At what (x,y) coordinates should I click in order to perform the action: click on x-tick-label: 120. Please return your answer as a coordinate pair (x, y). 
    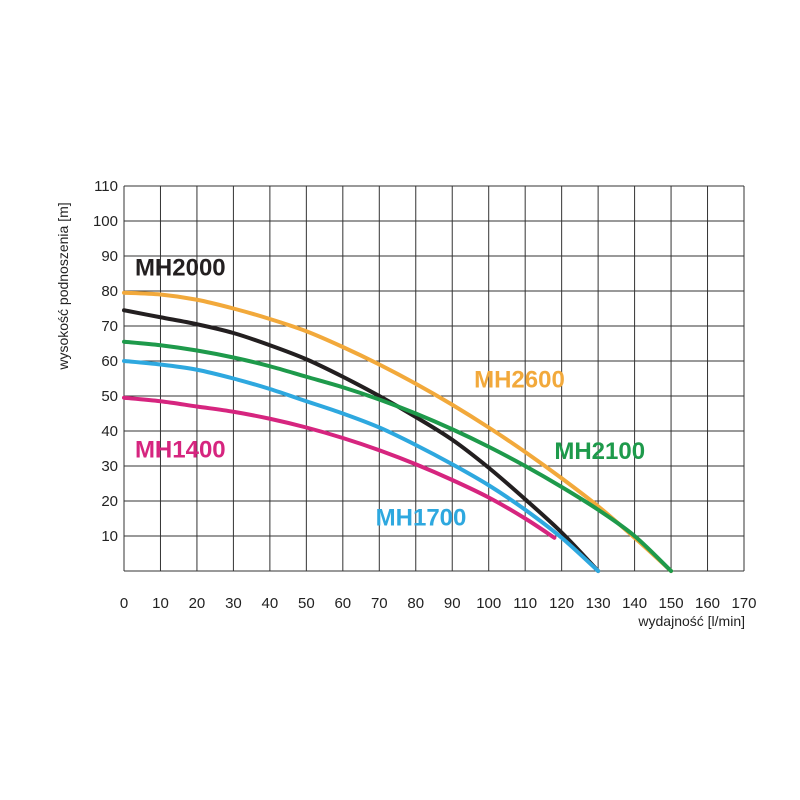
    Looking at the image, I should click on (561, 603).